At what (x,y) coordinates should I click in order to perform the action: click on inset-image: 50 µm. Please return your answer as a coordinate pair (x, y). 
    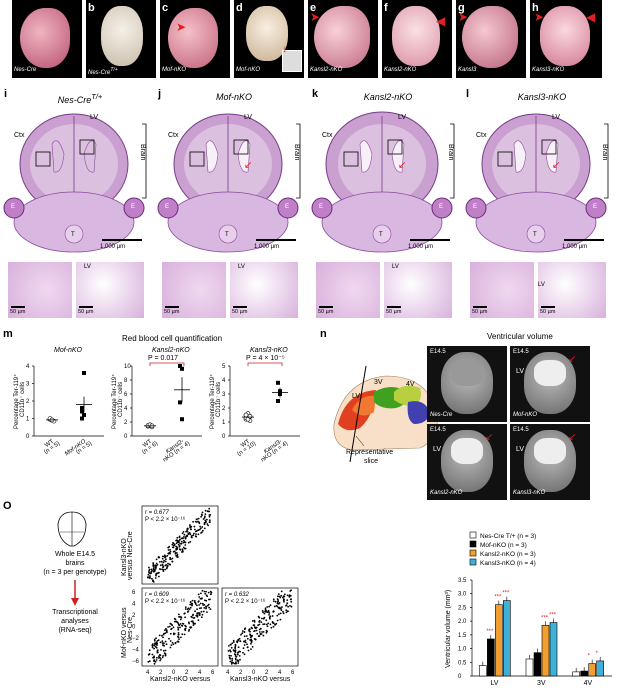
    Looking at the image, I should click on (194, 290).